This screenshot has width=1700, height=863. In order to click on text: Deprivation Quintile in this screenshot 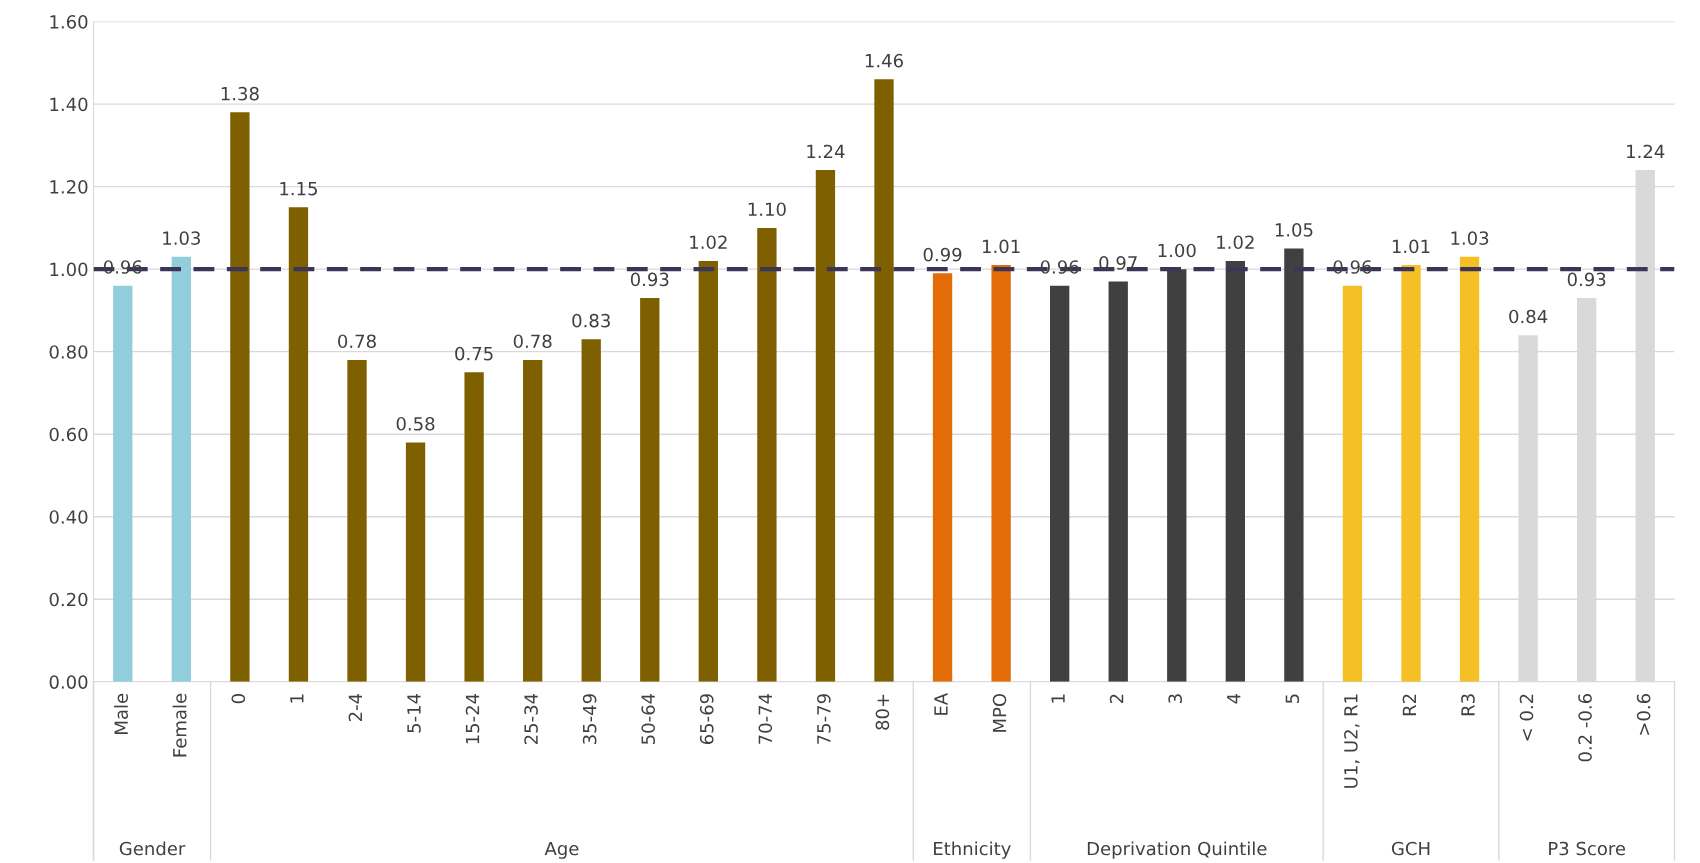, I will do `click(1177, 850)`.